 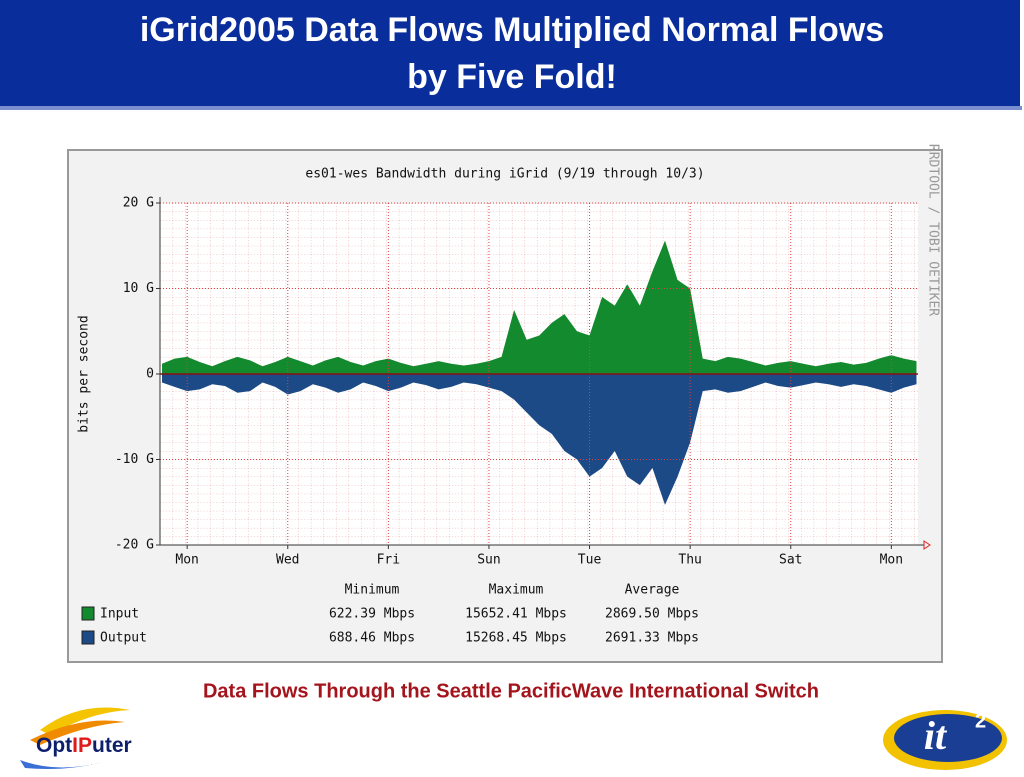 What do you see at coordinates (652, 638) in the screenshot?
I see `stats-value: 2691.33 Mbps` at bounding box center [652, 638].